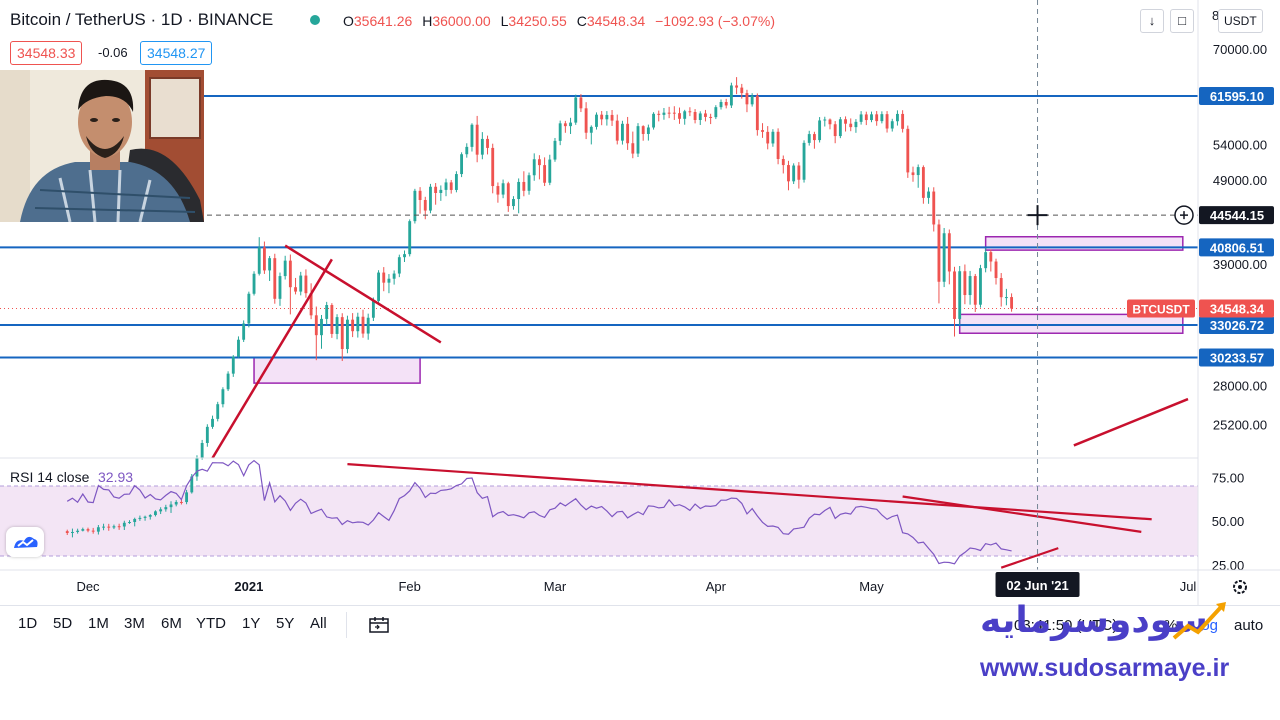 The height and width of the screenshot is (720, 1280). Describe the element at coordinates (318, 623) in the screenshot. I see `timeframe-all: All` at that location.